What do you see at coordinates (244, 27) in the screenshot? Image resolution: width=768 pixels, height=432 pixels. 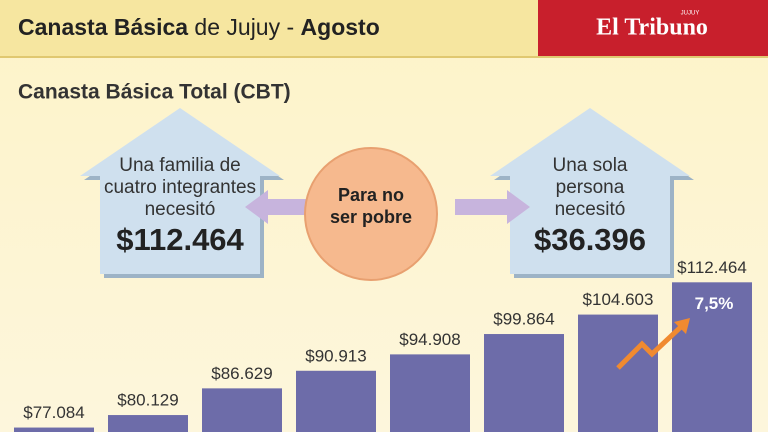 I see `title-part: de Jujuy -` at bounding box center [244, 27].